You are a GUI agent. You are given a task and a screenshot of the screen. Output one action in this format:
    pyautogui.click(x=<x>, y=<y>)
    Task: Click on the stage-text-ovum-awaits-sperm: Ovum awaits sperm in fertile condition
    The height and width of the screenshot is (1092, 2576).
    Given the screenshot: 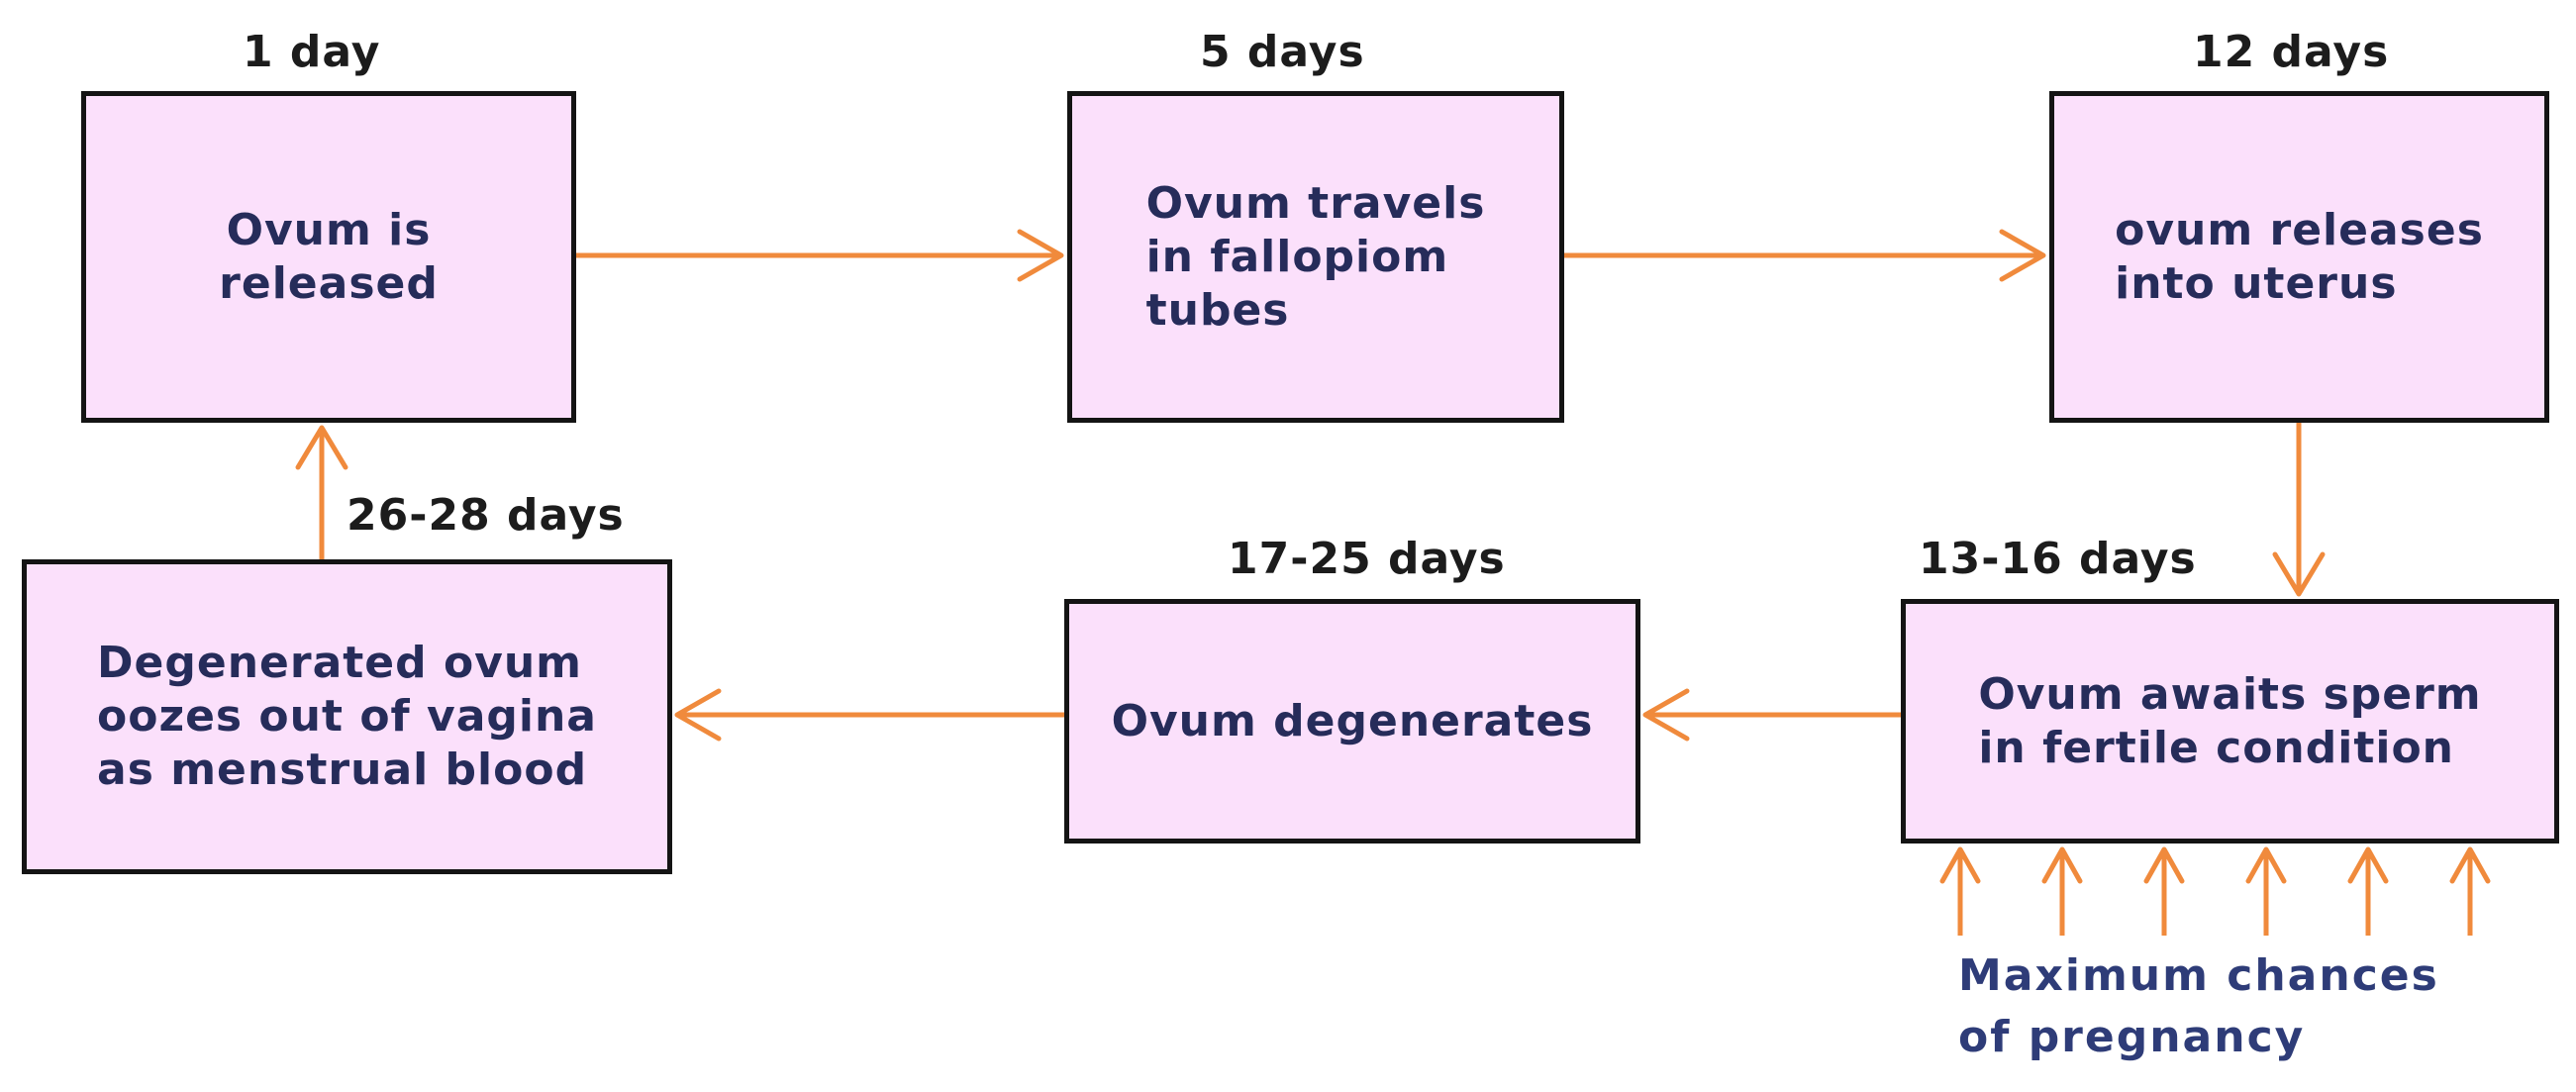 What is the action you would take?
    pyautogui.click(x=2230, y=720)
    